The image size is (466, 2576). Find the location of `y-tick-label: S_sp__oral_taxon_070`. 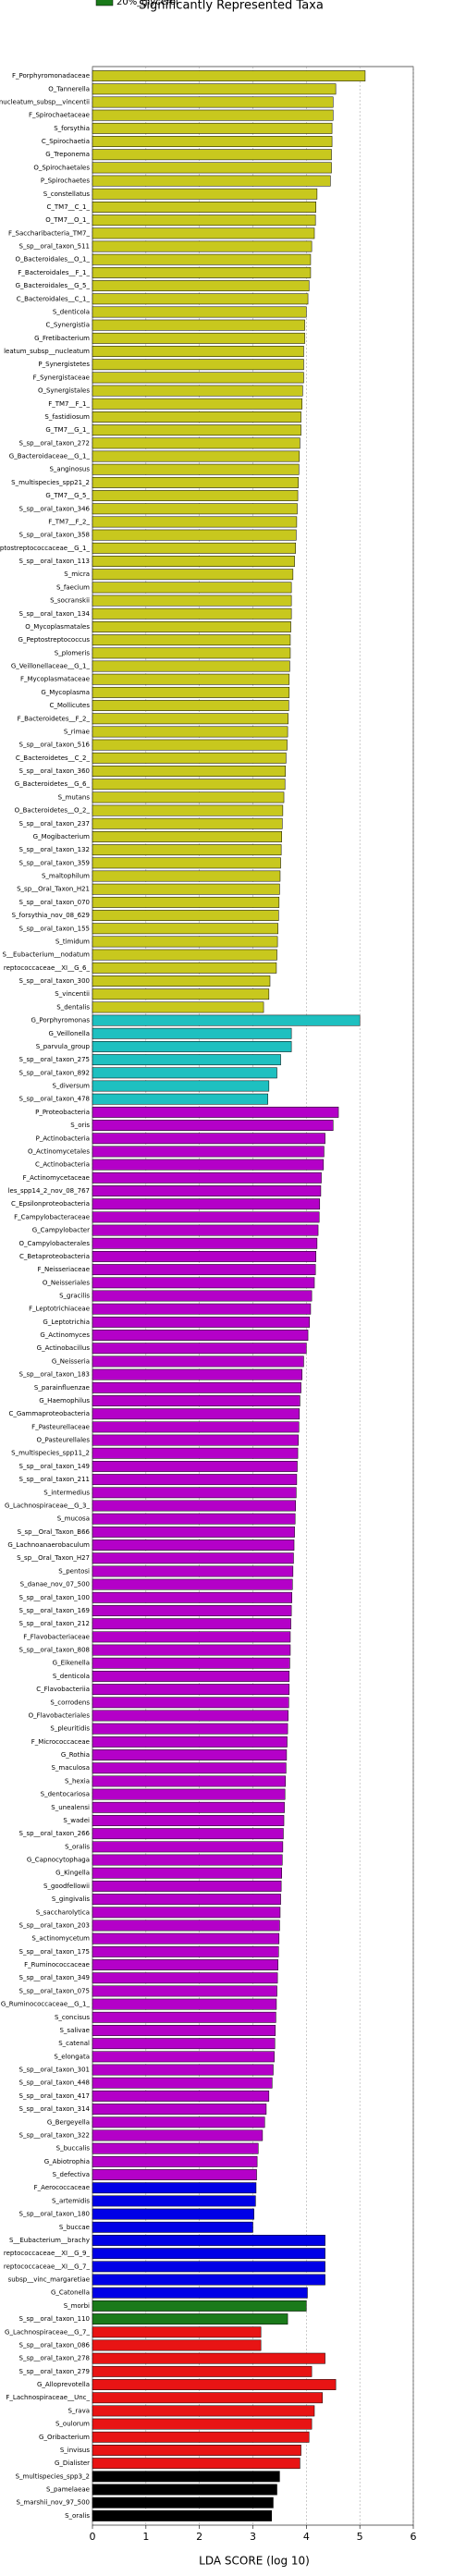

y-tick-label: S_sp__oral_taxon_070 is located at coordinates (55, 902).